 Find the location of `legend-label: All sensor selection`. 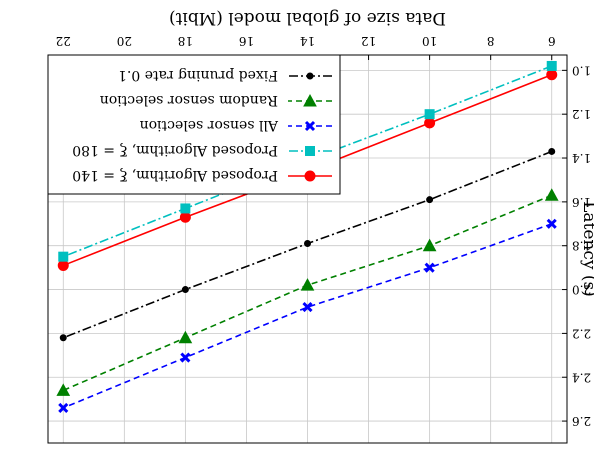

legend-label: All sensor selection is located at coordinates (209, 125).